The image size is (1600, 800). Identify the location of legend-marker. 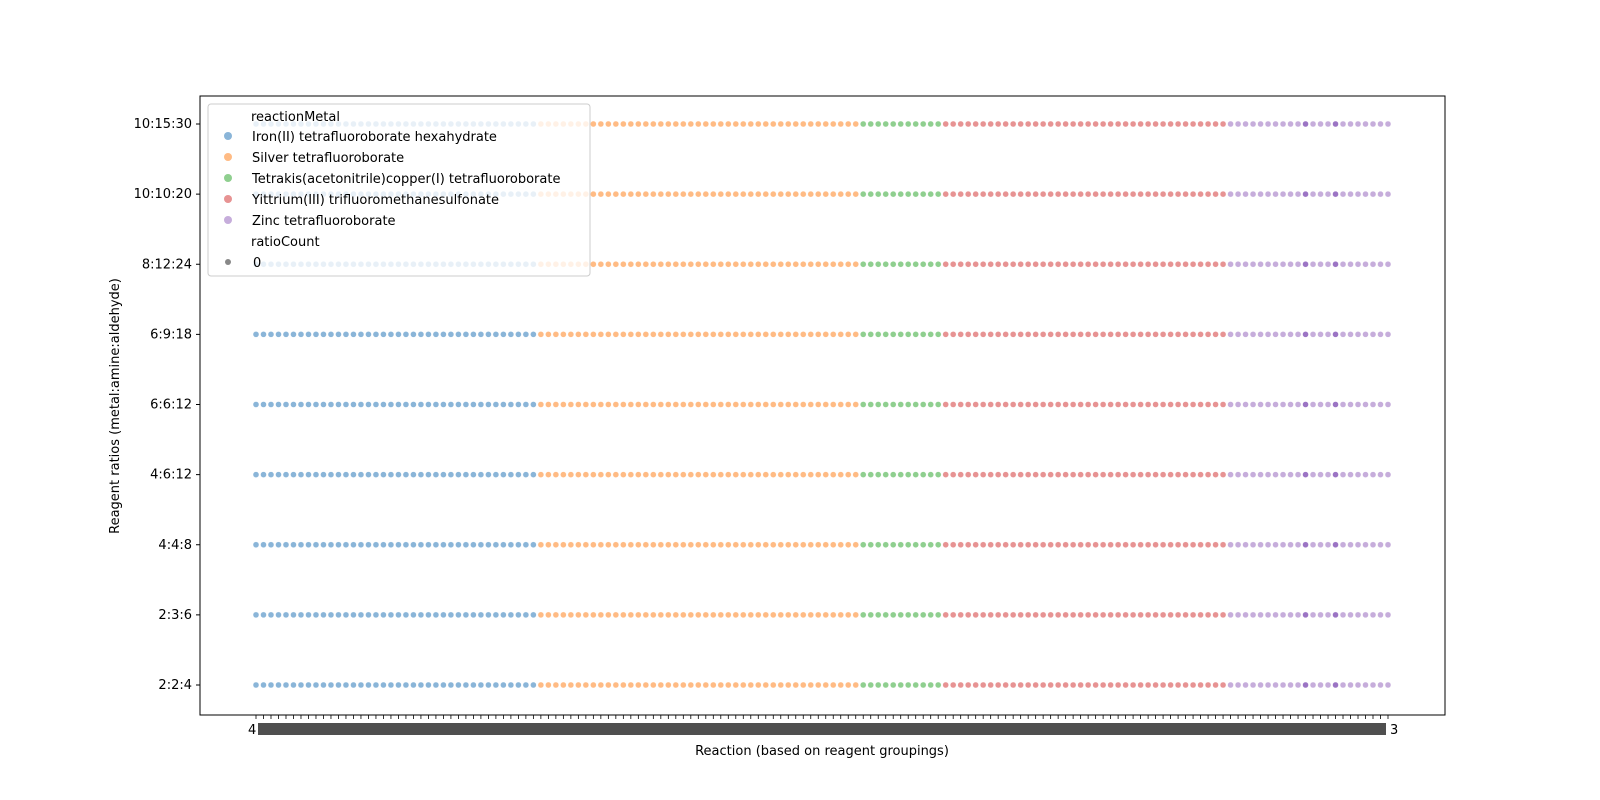
(228, 199).